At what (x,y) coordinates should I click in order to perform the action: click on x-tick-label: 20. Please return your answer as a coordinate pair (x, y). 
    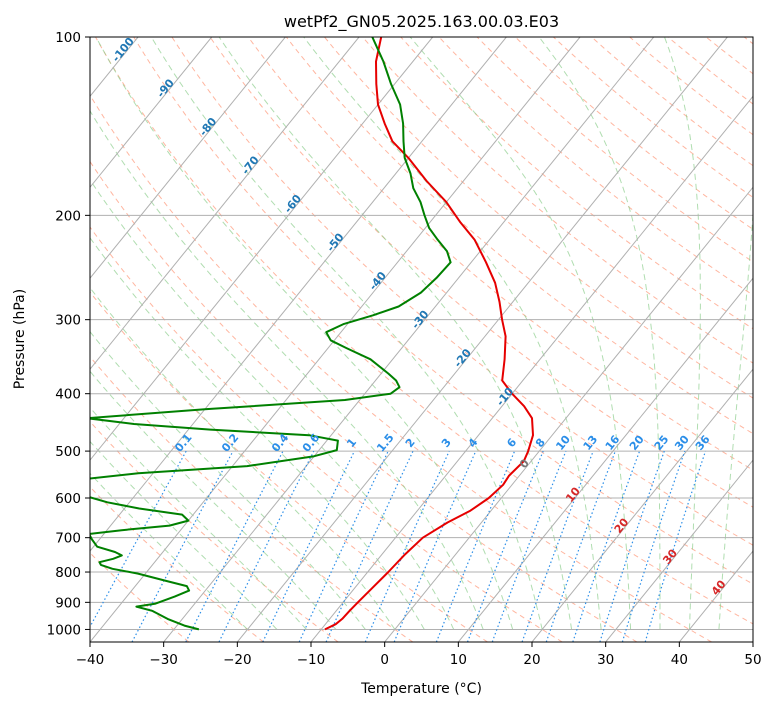
    Looking at the image, I should click on (531, 660).